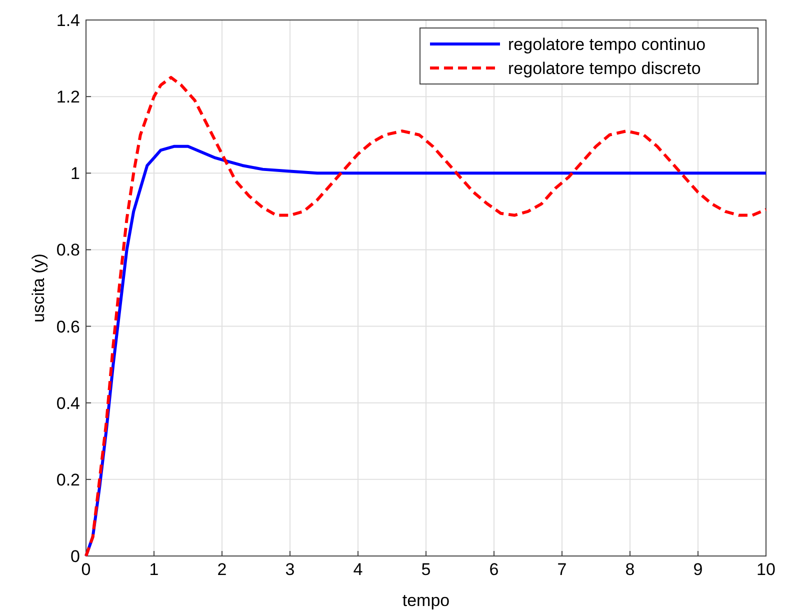 The image size is (785, 614). What do you see at coordinates (222, 569) in the screenshot?
I see `x-tick-label: 2` at bounding box center [222, 569].